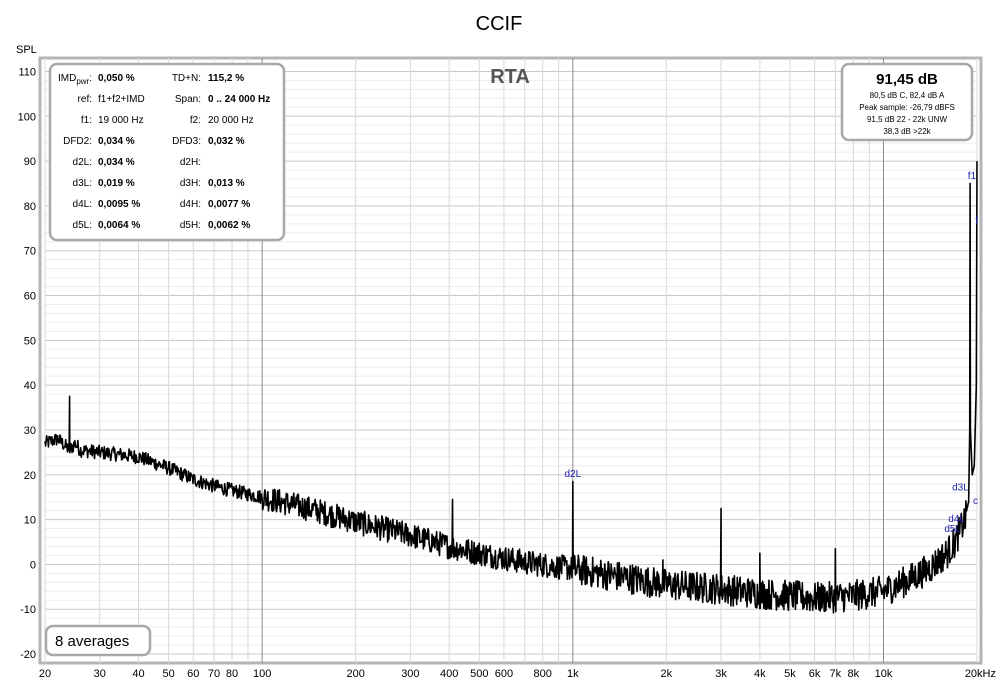 The height and width of the screenshot is (682, 1000). I want to click on stat-value: 0,050 %, so click(116, 78).